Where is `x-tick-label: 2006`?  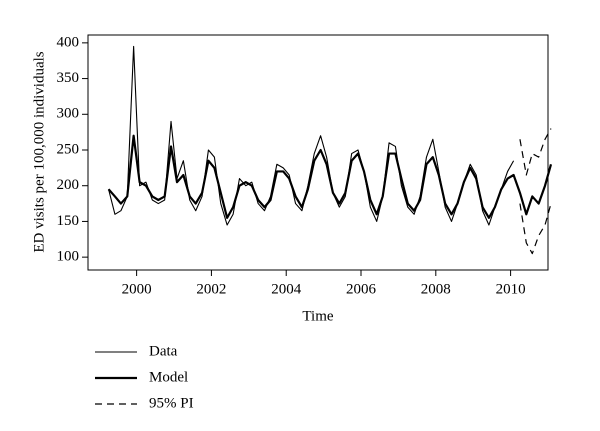 x-tick-label: 2006 is located at coordinates (361, 289).